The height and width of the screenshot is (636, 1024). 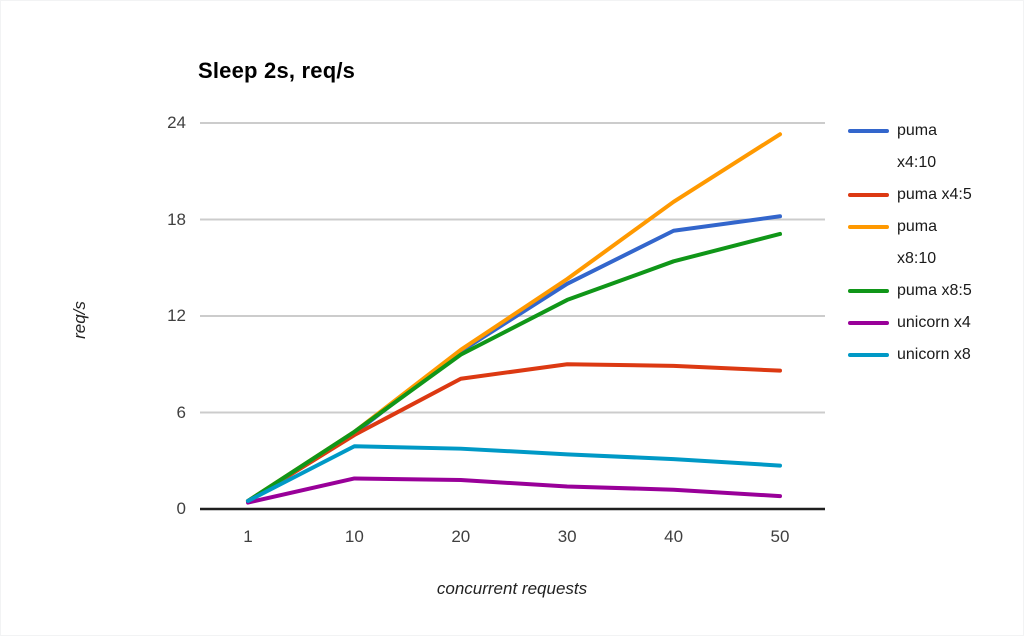 What do you see at coordinates (514, 473) in the screenshot?
I see `series-line-unicorn-x8` at bounding box center [514, 473].